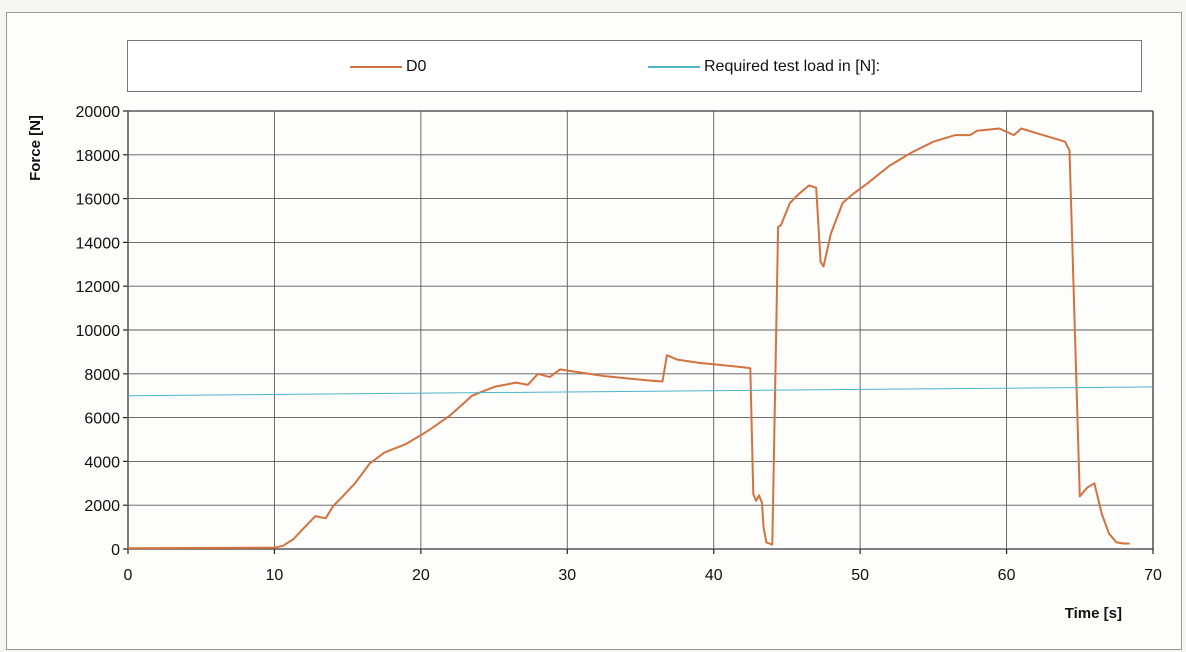 This screenshot has width=1186, height=652. What do you see at coordinates (98, 112) in the screenshot?
I see `y-tick-label: 20000` at bounding box center [98, 112].